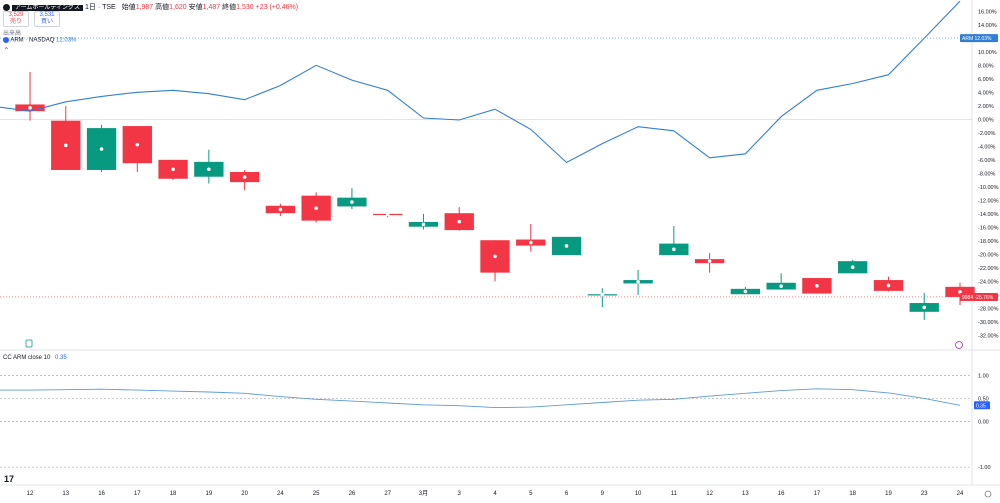 The image size is (1000, 503). I want to click on x-tick-label: 6, so click(567, 494).